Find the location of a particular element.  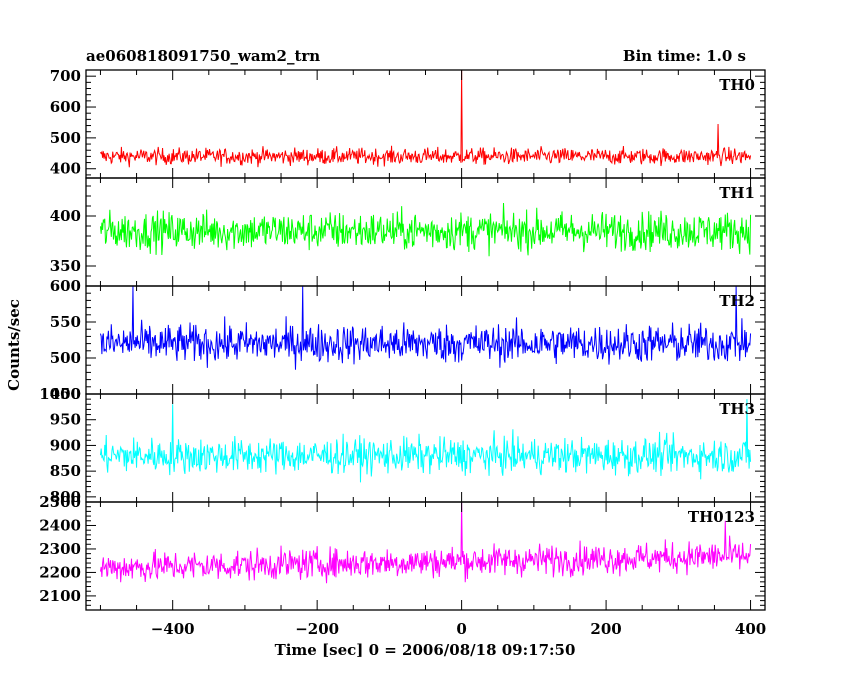

panel-label: TH3 is located at coordinates (737, 409).